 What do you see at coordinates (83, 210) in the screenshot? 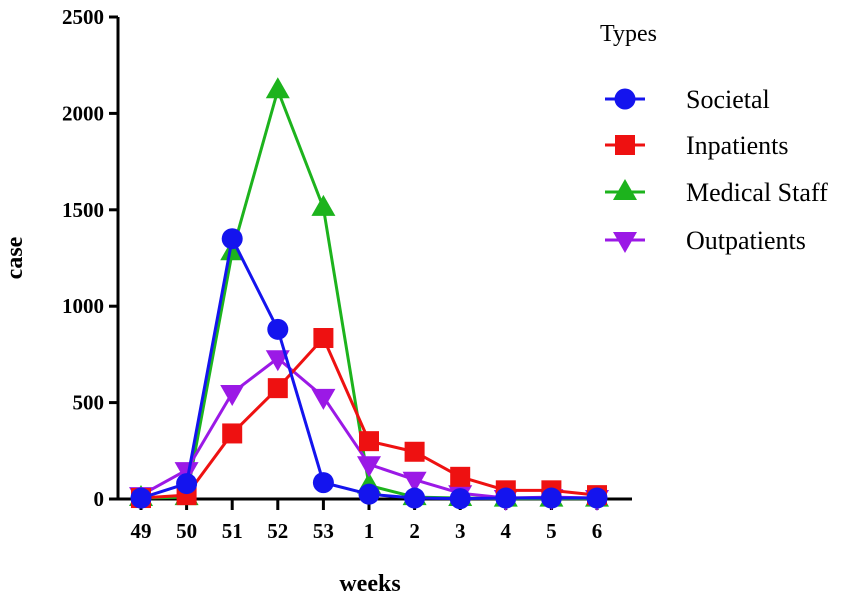
I see `y-tick-label: 1500` at bounding box center [83, 210].